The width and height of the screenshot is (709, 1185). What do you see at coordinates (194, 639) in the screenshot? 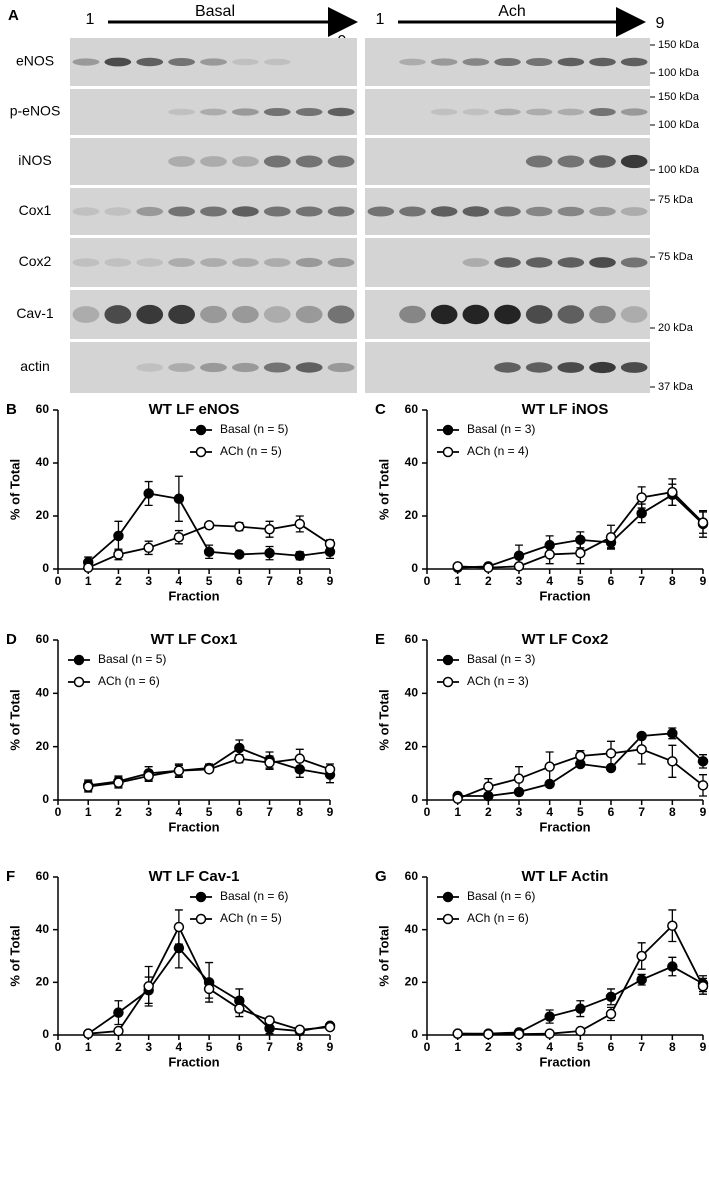
I see `chart-title: WT LF Cox1` at bounding box center [194, 639].